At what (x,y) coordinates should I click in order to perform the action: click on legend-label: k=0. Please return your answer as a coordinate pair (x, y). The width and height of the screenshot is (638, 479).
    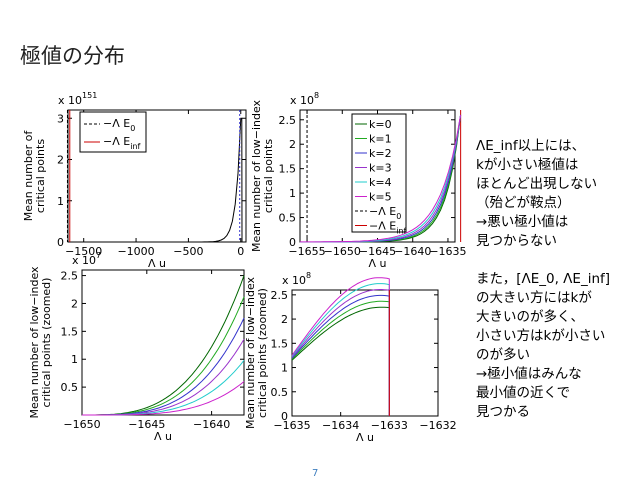
    Looking at the image, I should click on (380, 124).